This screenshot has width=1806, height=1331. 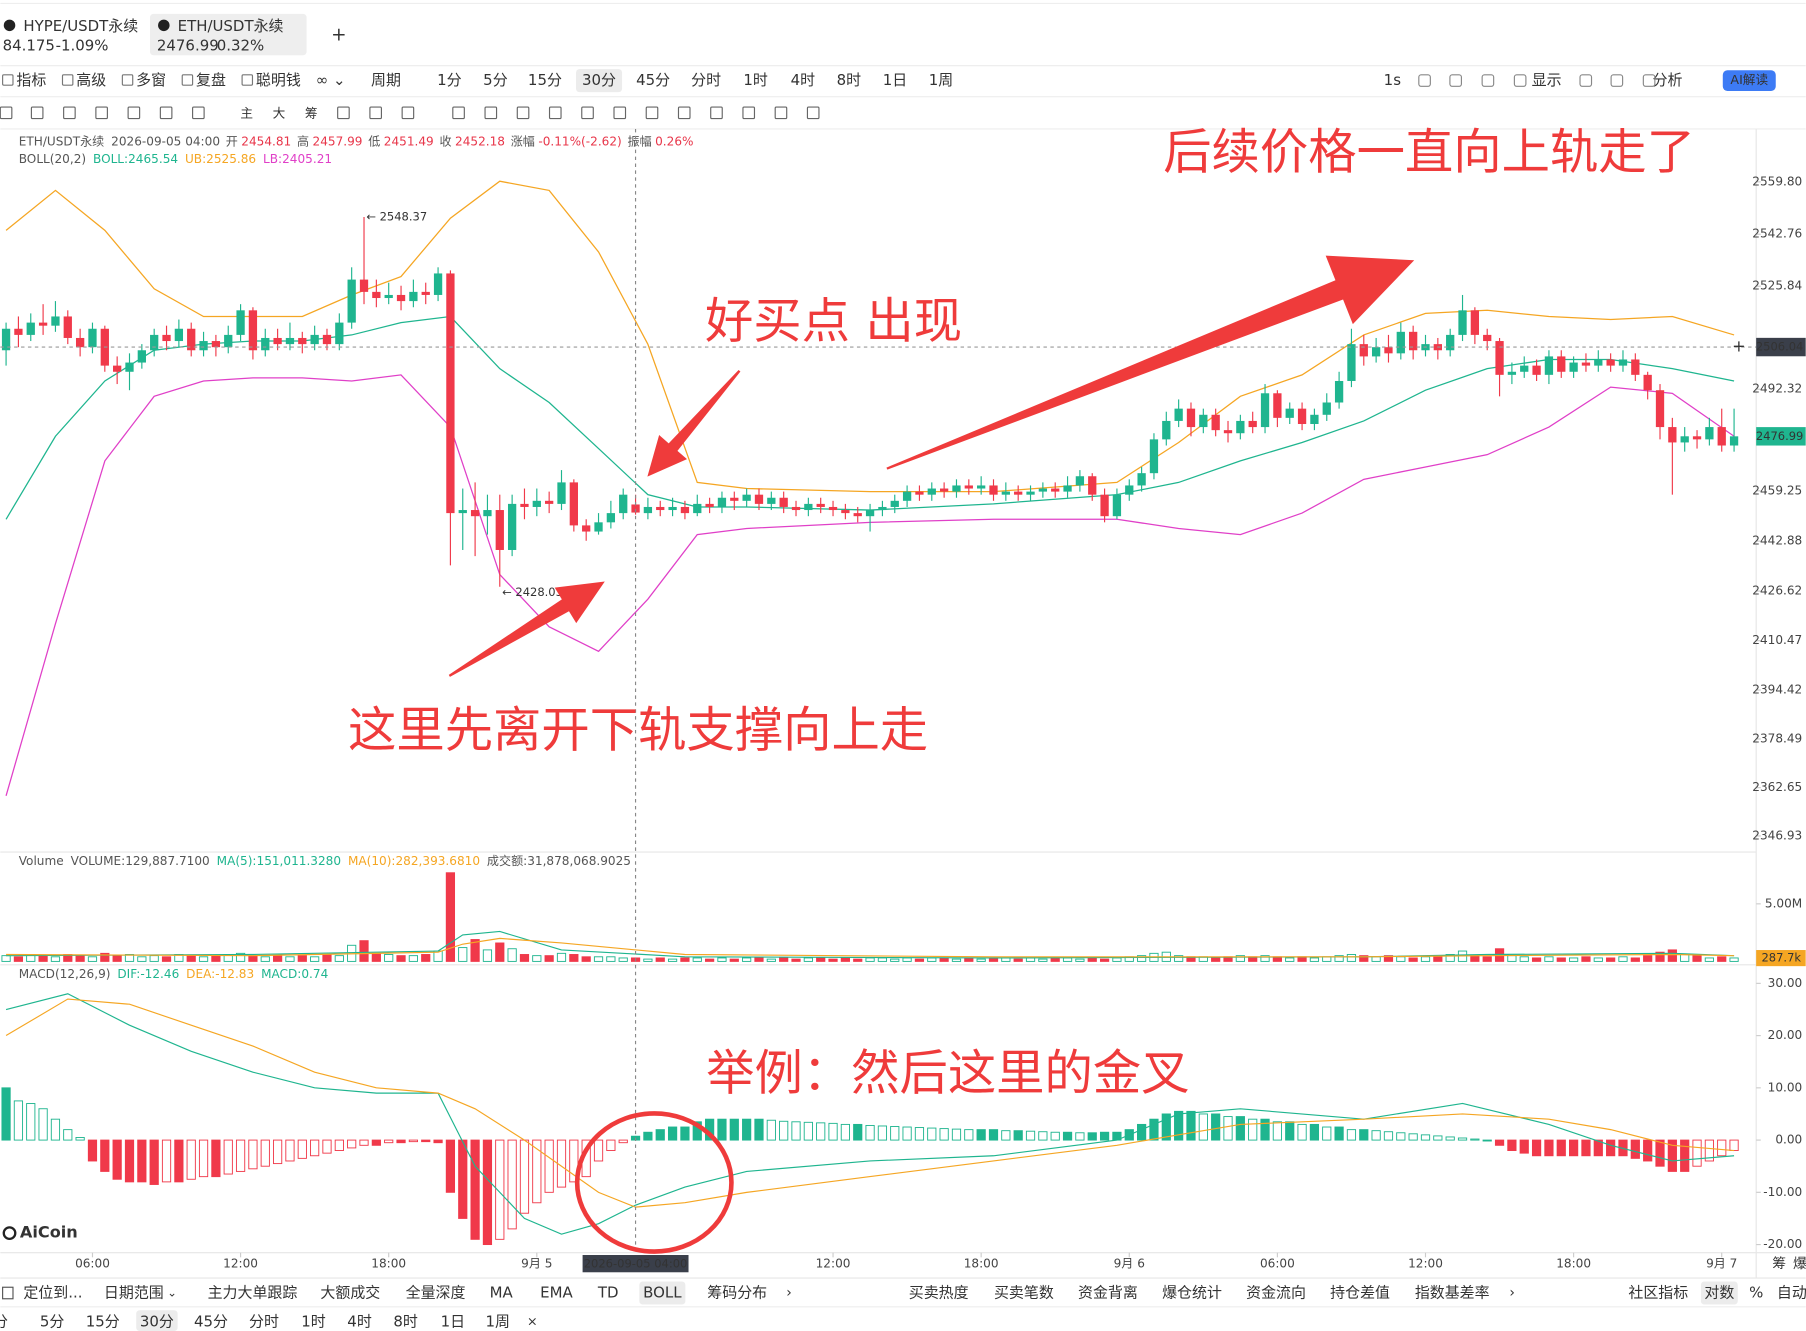 What do you see at coordinates (1779, 1263) in the screenshot?
I see `side-icon: 筹` at bounding box center [1779, 1263].